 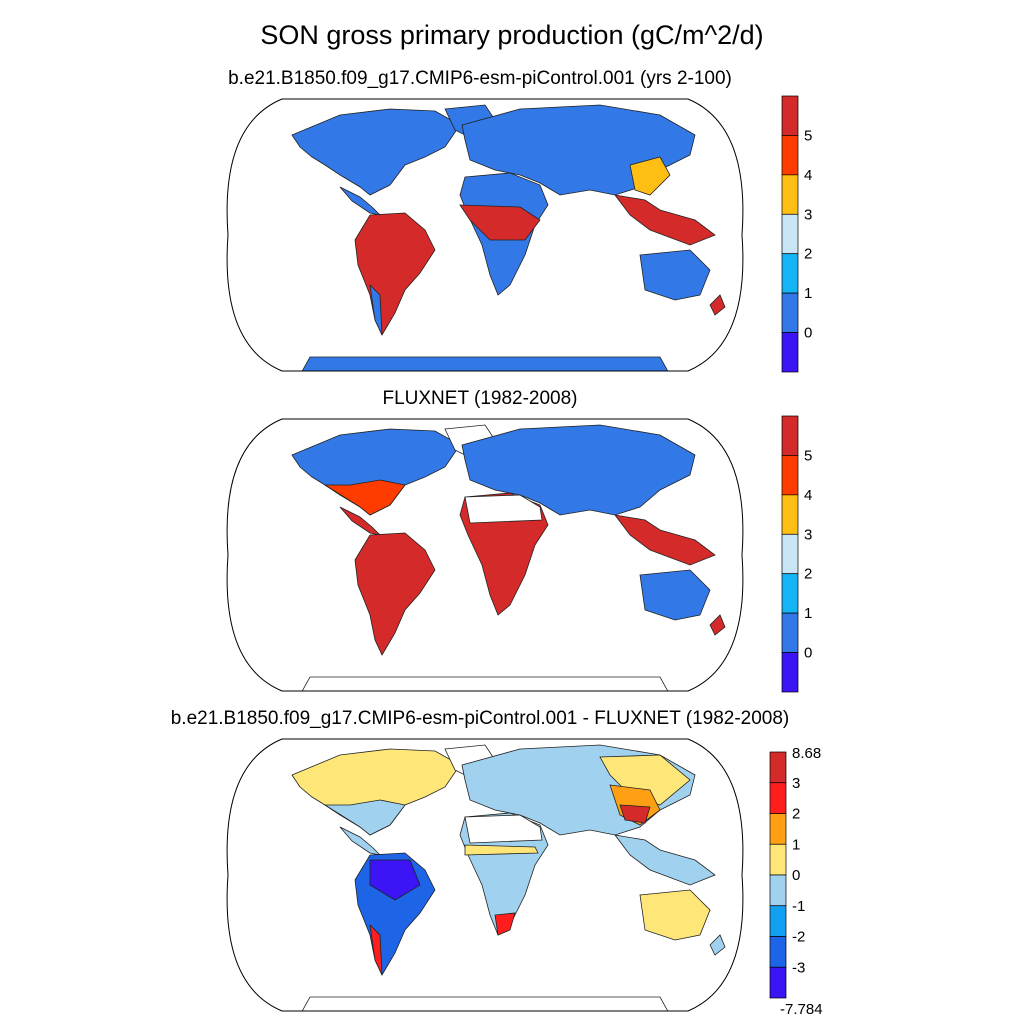 What do you see at coordinates (798, 937) in the screenshot?
I see `colorbar-tick-label: -2` at bounding box center [798, 937].